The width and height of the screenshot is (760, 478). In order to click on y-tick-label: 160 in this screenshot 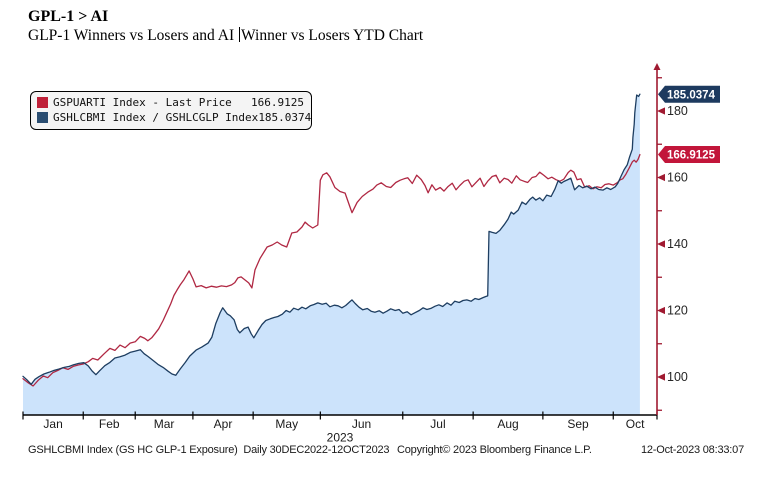, I will do `click(677, 178)`.